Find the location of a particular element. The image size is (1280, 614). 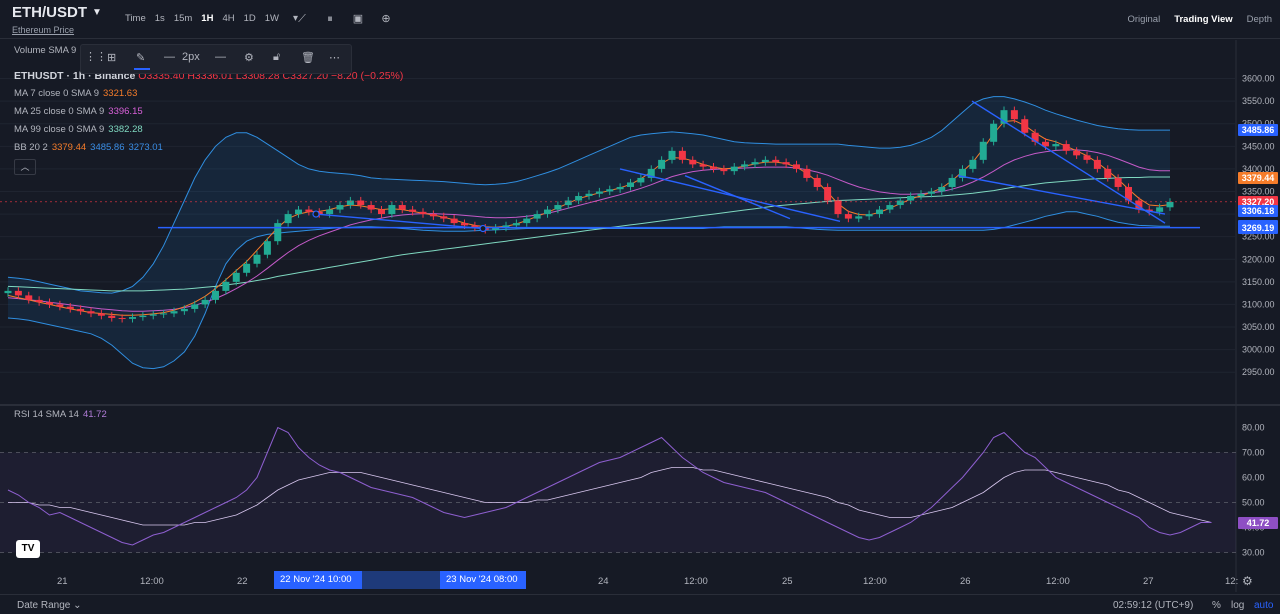

candles-icon: ⏸ is located at coordinates (330, 19).